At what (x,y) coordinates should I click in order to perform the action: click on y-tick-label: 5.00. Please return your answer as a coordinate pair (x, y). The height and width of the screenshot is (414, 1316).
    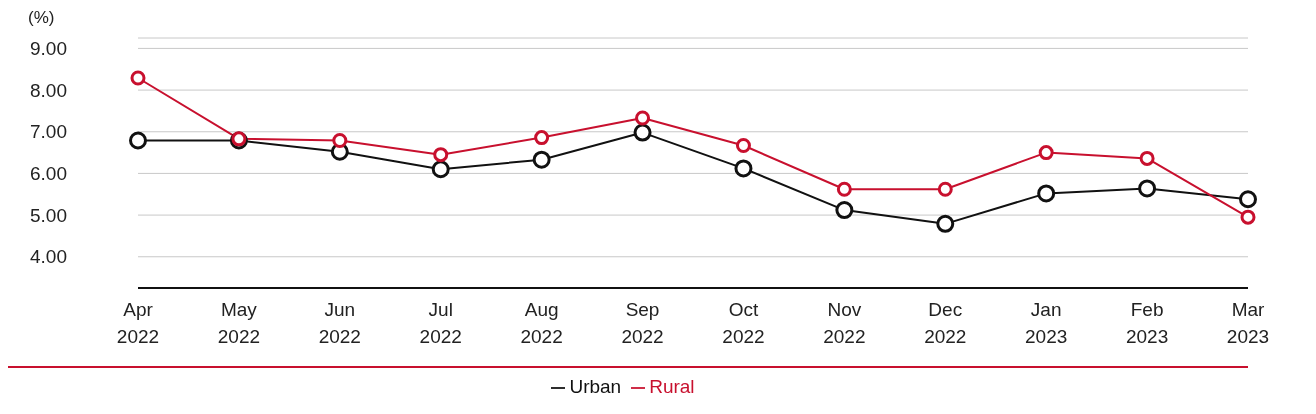
    Looking at the image, I should click on (48, 215).